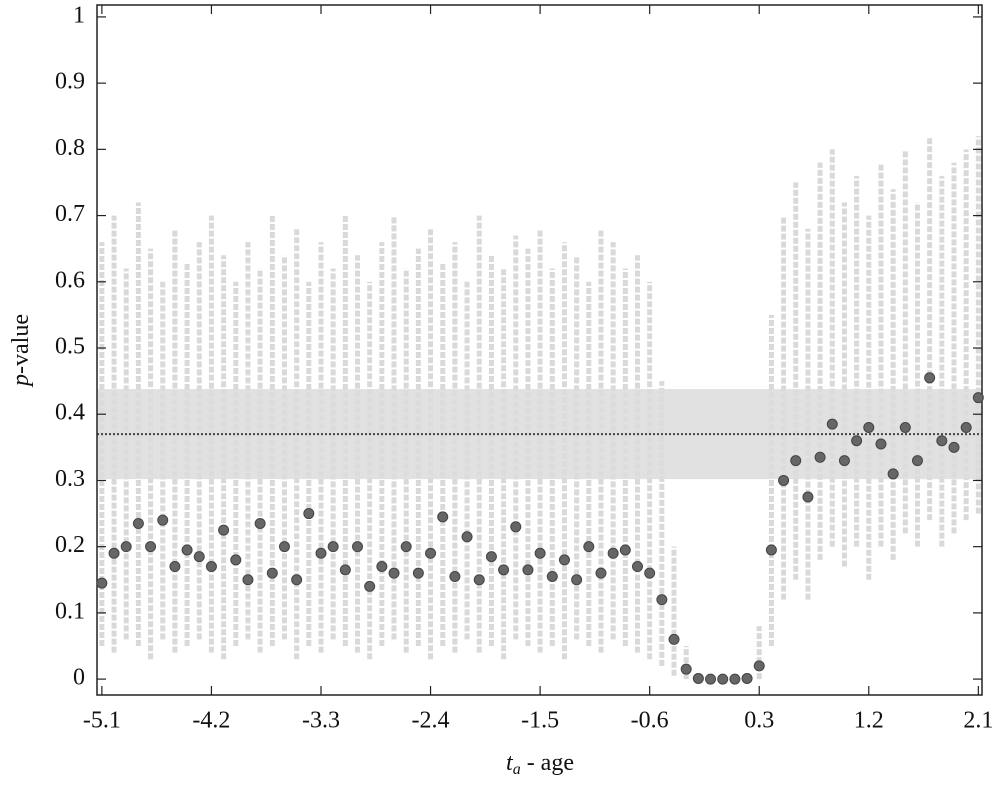  What do you see at coordinates (650, 721) in the screenshot?
I see `x-tick-label: -0.6` at bounding box center [650, 721].